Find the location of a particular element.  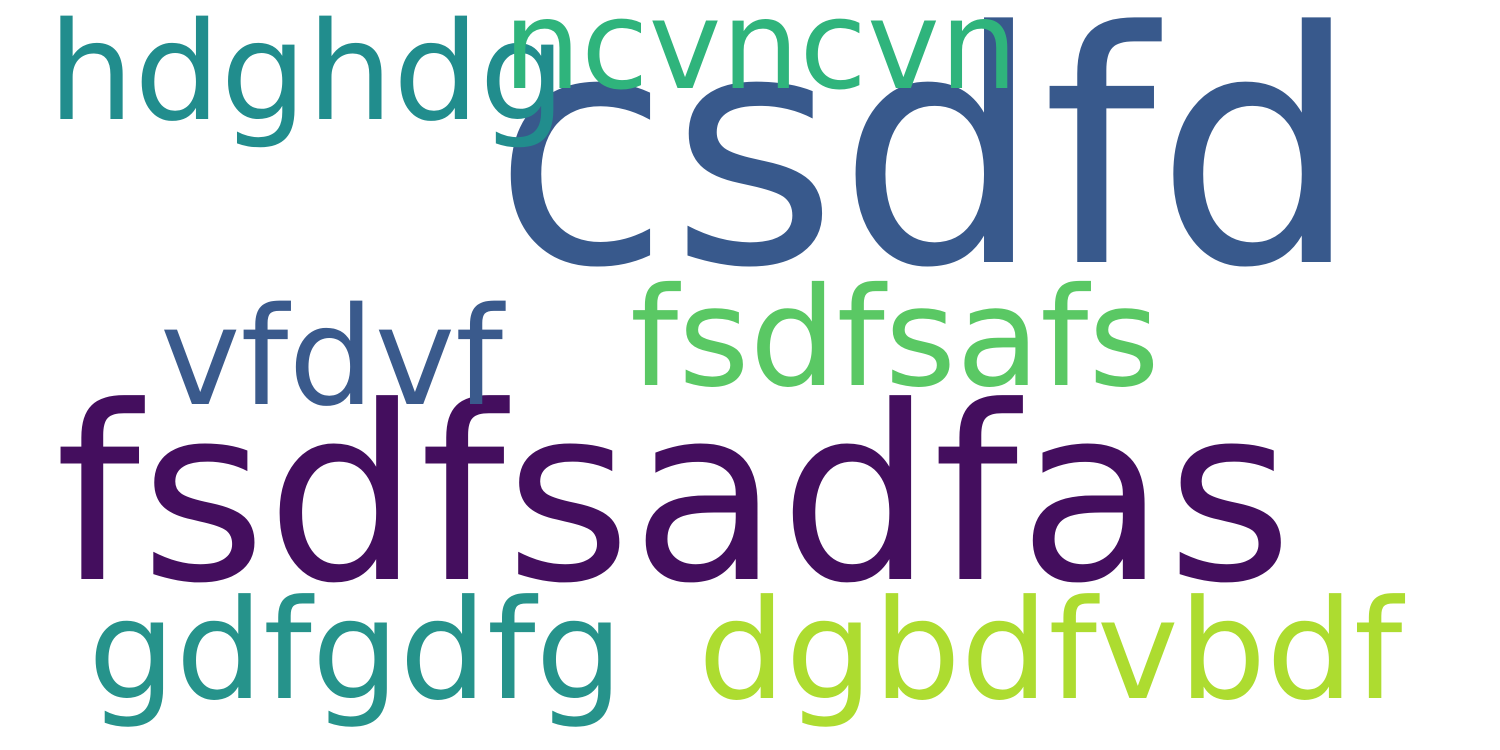

word-fsdfsafs: fsdfsafs is located at coordinates (895, 338).